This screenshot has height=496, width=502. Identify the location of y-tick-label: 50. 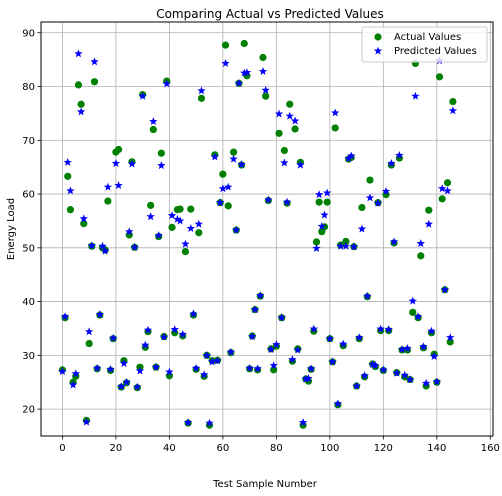
(28, 248).